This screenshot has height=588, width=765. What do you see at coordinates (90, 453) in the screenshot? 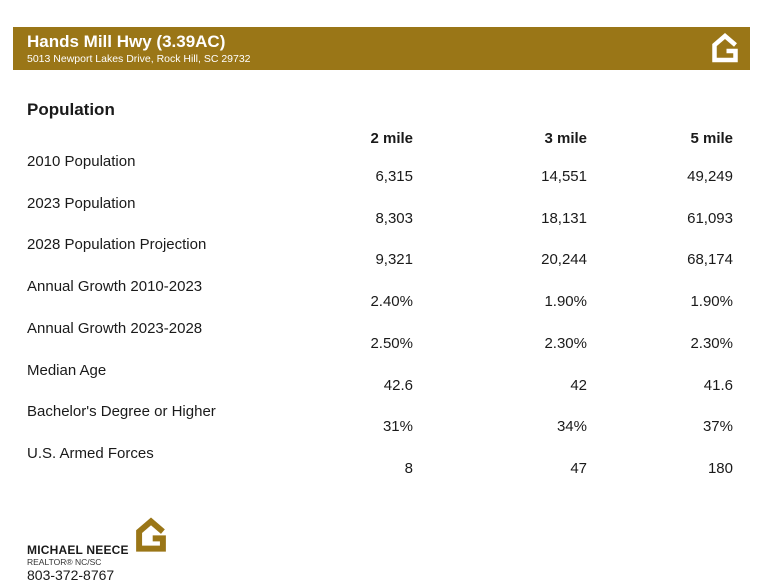
I see `row-label: U.S. Armed Forces` at bounding box center [90, 453].